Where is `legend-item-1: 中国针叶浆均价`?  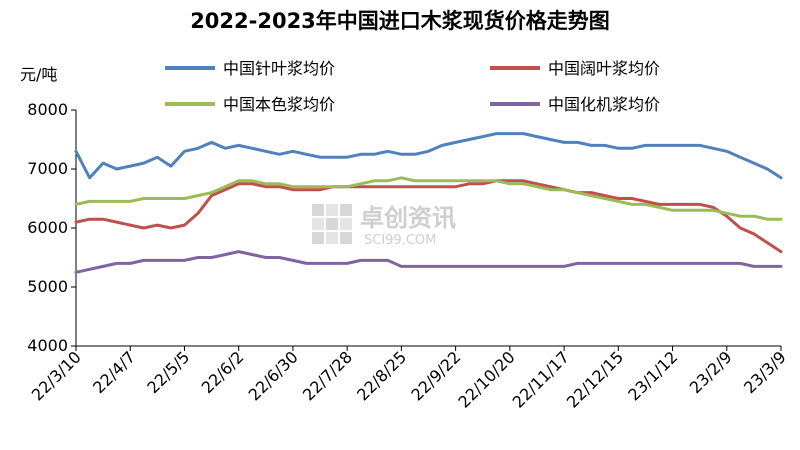
legend-item-1: 中国针叶浆均价 is located at coordinates (250, 68).